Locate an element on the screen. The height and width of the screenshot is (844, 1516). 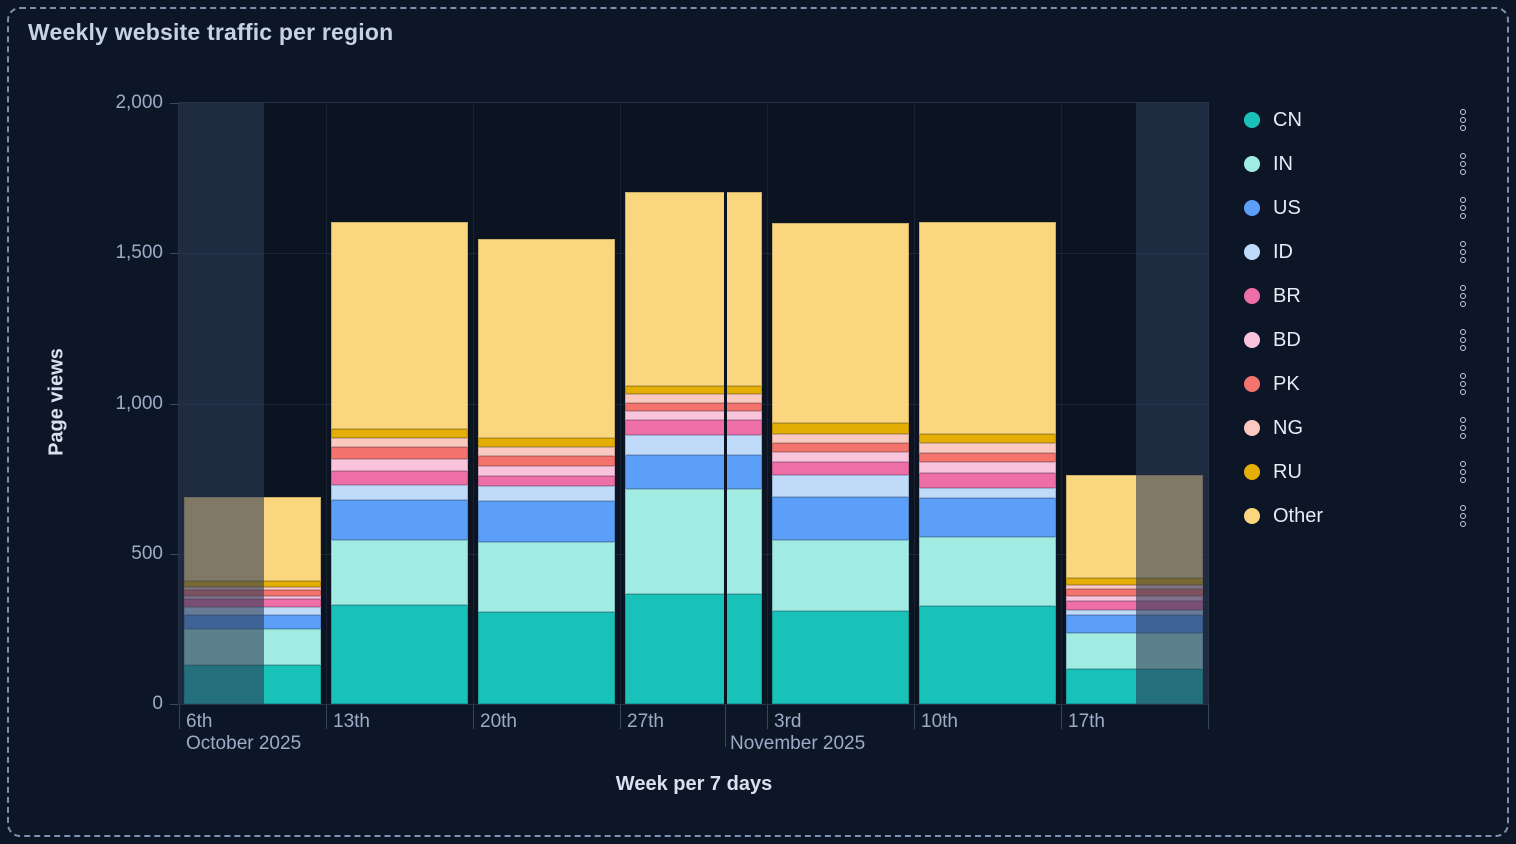
legend-item: BR is located at coordinates (1357, 296).